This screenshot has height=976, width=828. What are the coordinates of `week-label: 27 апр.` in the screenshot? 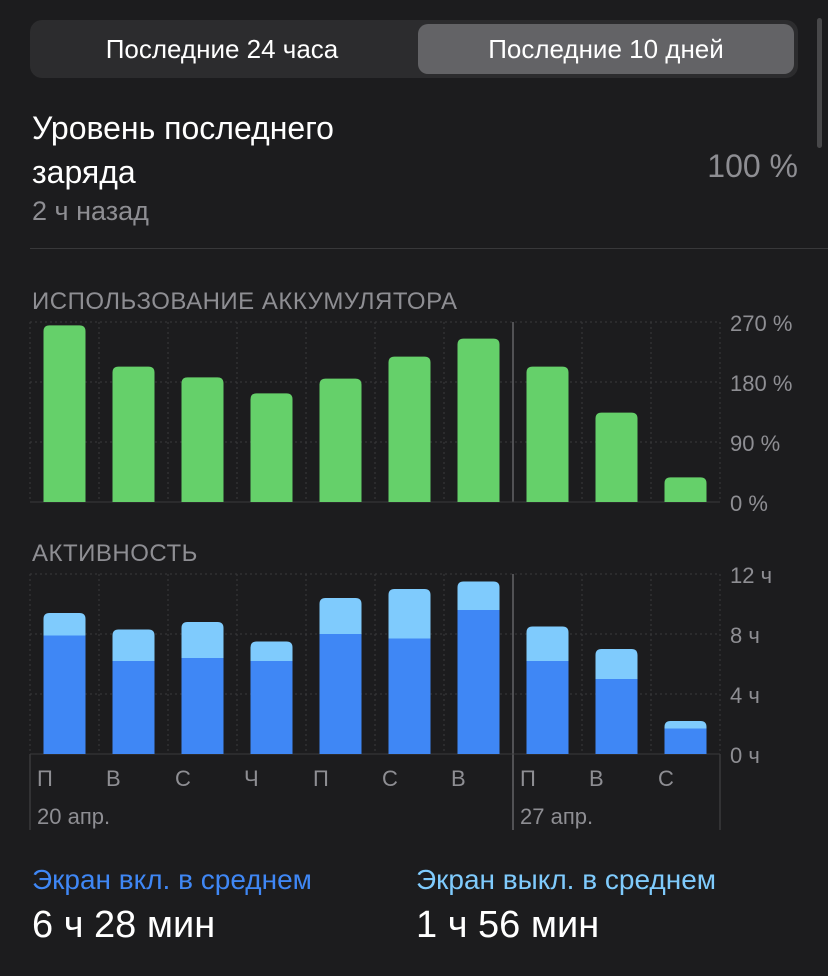 It's located at (556, 816).